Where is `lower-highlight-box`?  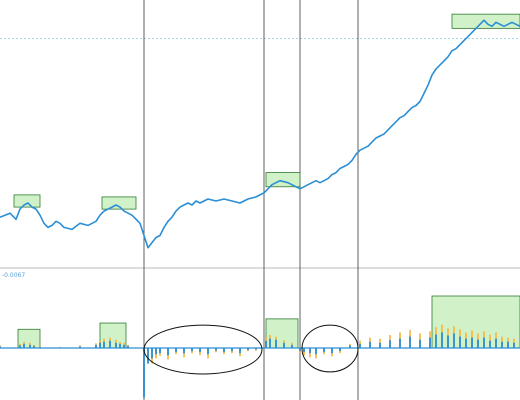
lower-highlight-box is located at coordinates (475, 322).